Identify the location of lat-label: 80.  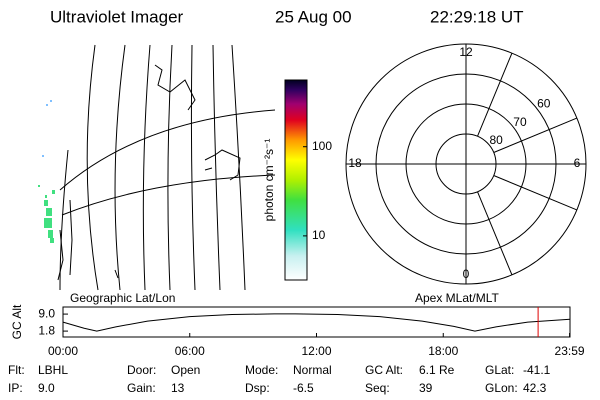
(496, 140).